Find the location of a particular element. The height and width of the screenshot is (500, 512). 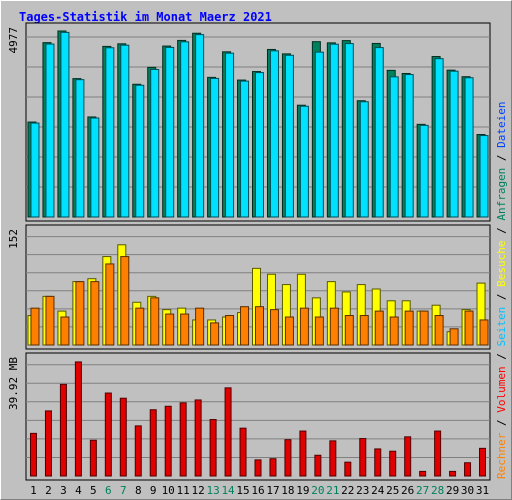

x-tick-label: 29 is located at coordinates (452, 490).